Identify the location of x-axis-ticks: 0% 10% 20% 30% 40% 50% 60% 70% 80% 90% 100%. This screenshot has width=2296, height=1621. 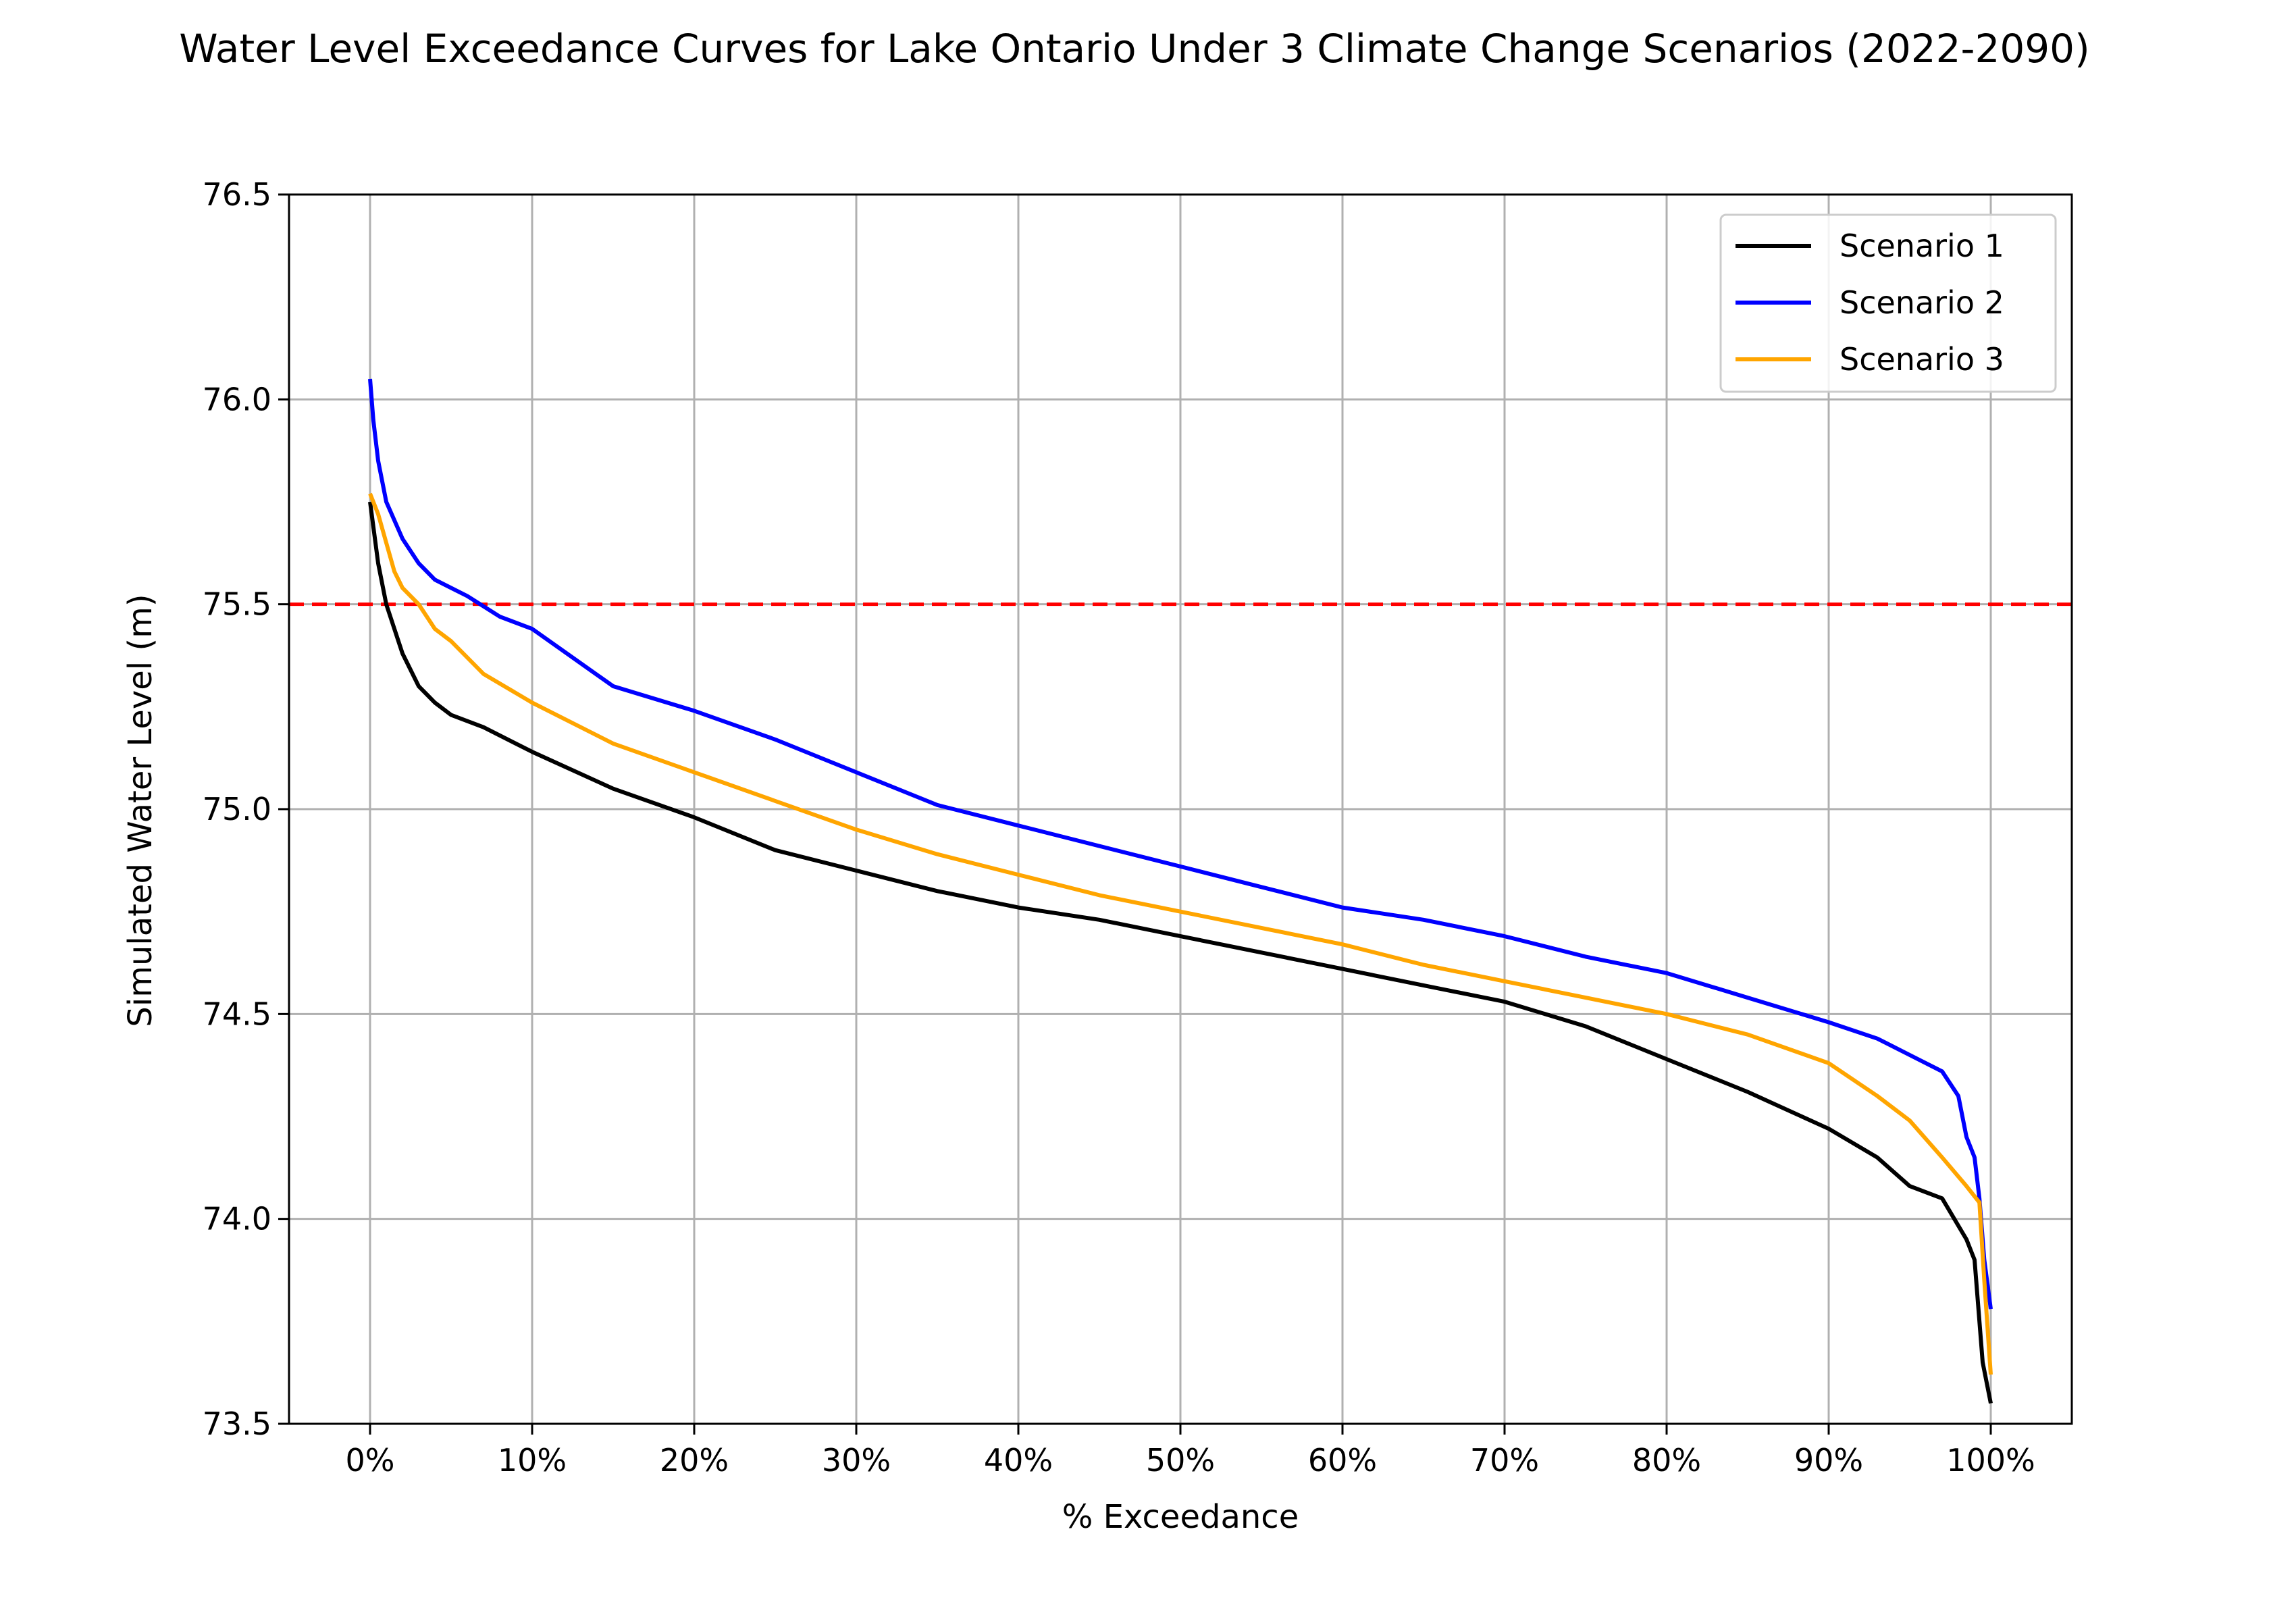
(1190, 1451).